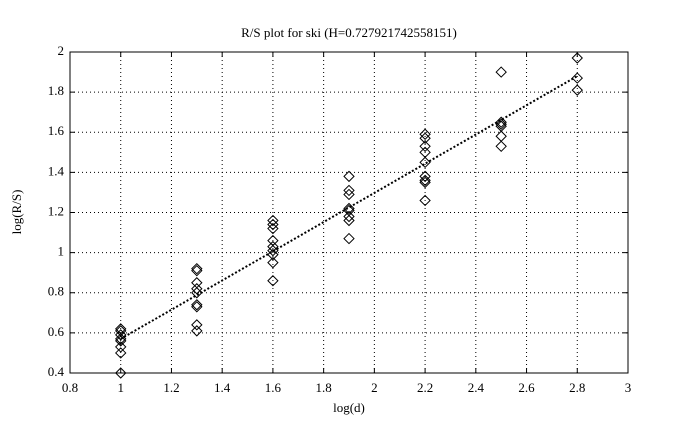 This screenshot has width=678, height=430. Describe the element at coordinates (628, 387) in the screenshot. I see `x-tick-label: 3` at that location.